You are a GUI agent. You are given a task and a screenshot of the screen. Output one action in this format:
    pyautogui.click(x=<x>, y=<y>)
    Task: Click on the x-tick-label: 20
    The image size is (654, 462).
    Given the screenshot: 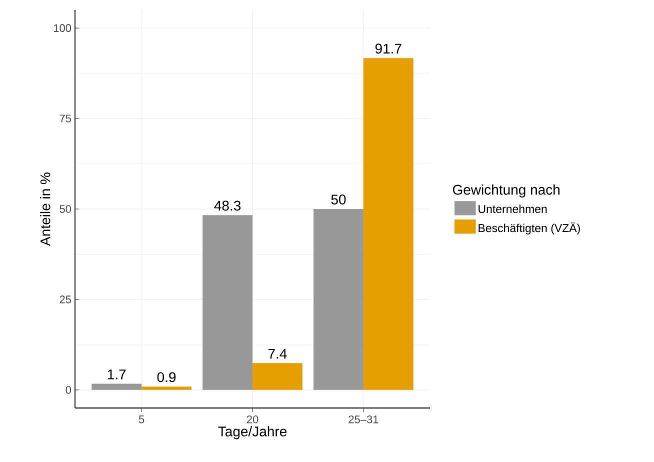 What is the action you would take?
    pyautogui.click(x=252, y=420)
    